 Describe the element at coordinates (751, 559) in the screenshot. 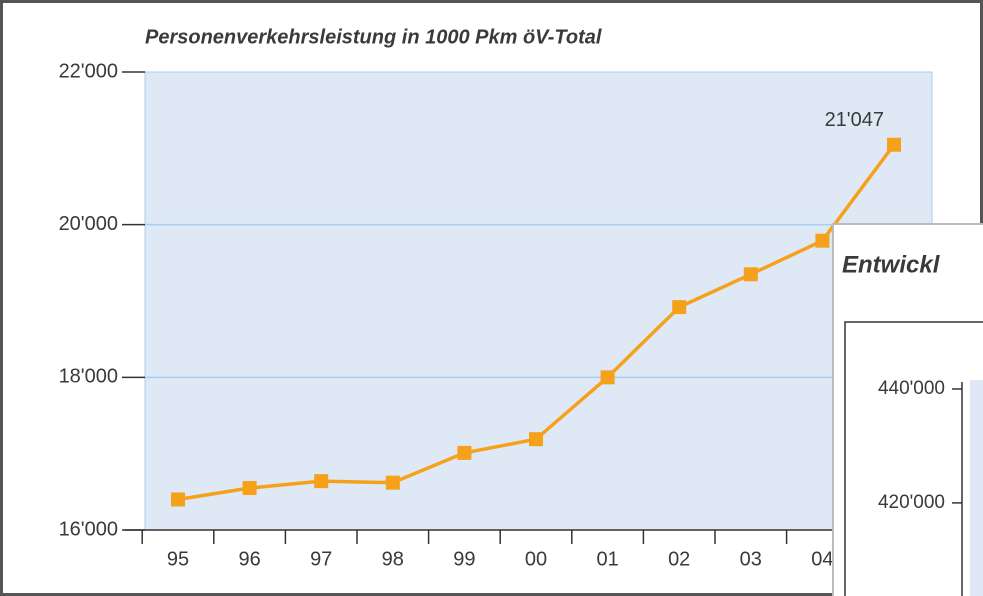

I see `x-tick-label: 03` at that location.